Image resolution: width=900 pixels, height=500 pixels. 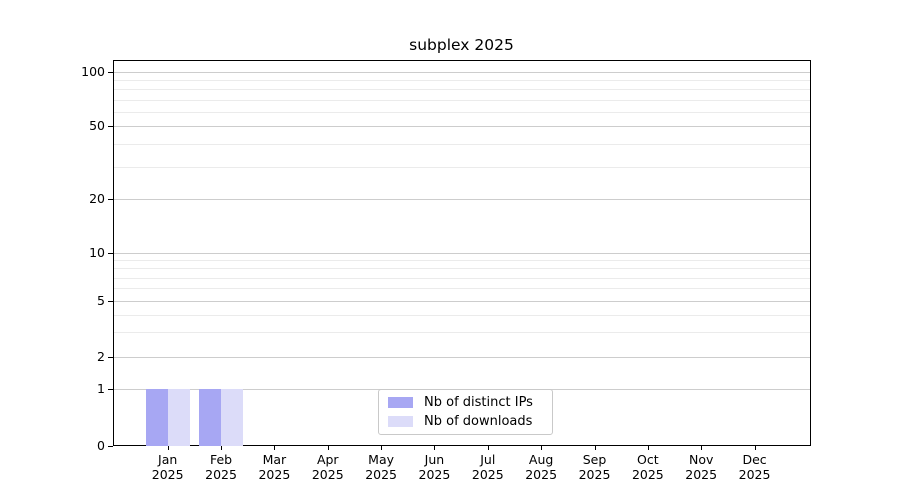 What do you see at coordinates (156, 417) in the screenshot?
I see `bar-distinct-ips-jan` at bounding box center [156, 417].